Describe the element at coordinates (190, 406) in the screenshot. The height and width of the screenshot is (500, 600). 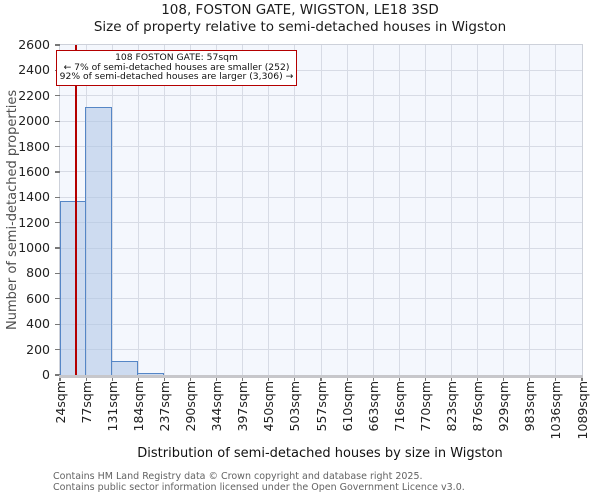
I see `x-tick-label: 290sqm` at that location.